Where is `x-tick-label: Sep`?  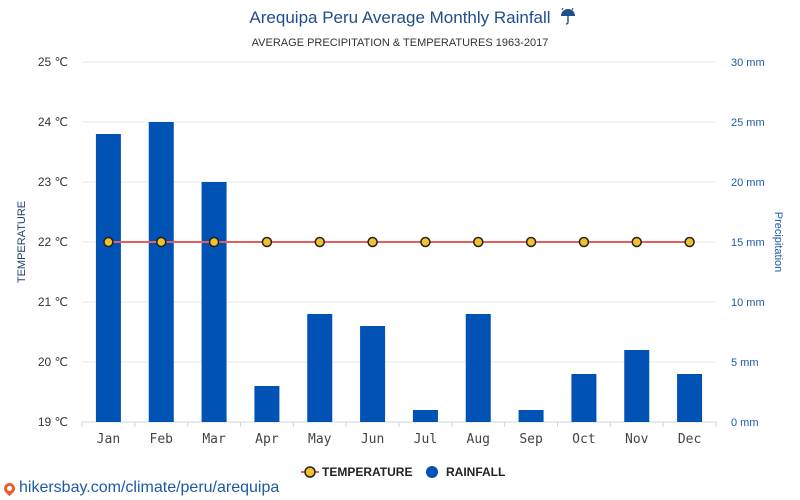 x-tick-label: Sep is located at coordinates (531, 439).